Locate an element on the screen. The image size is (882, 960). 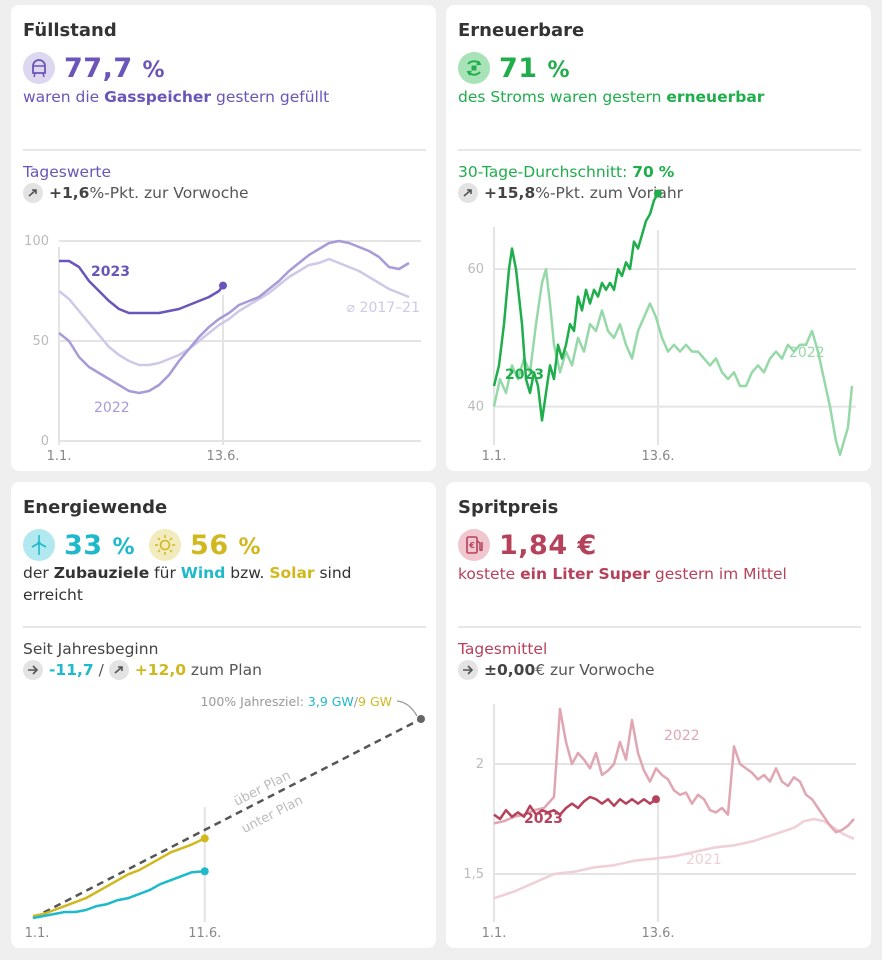
series-line-wind is located at coordinates (118, 894).